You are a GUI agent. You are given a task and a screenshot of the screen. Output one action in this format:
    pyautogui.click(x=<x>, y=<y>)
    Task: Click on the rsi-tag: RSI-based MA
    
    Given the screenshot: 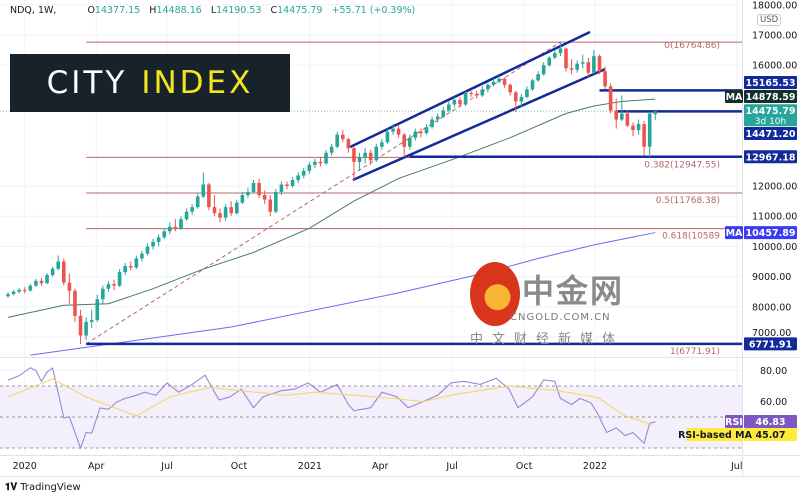 What is the action you would take?
    pyautogui.click(x=715, y=435)
    